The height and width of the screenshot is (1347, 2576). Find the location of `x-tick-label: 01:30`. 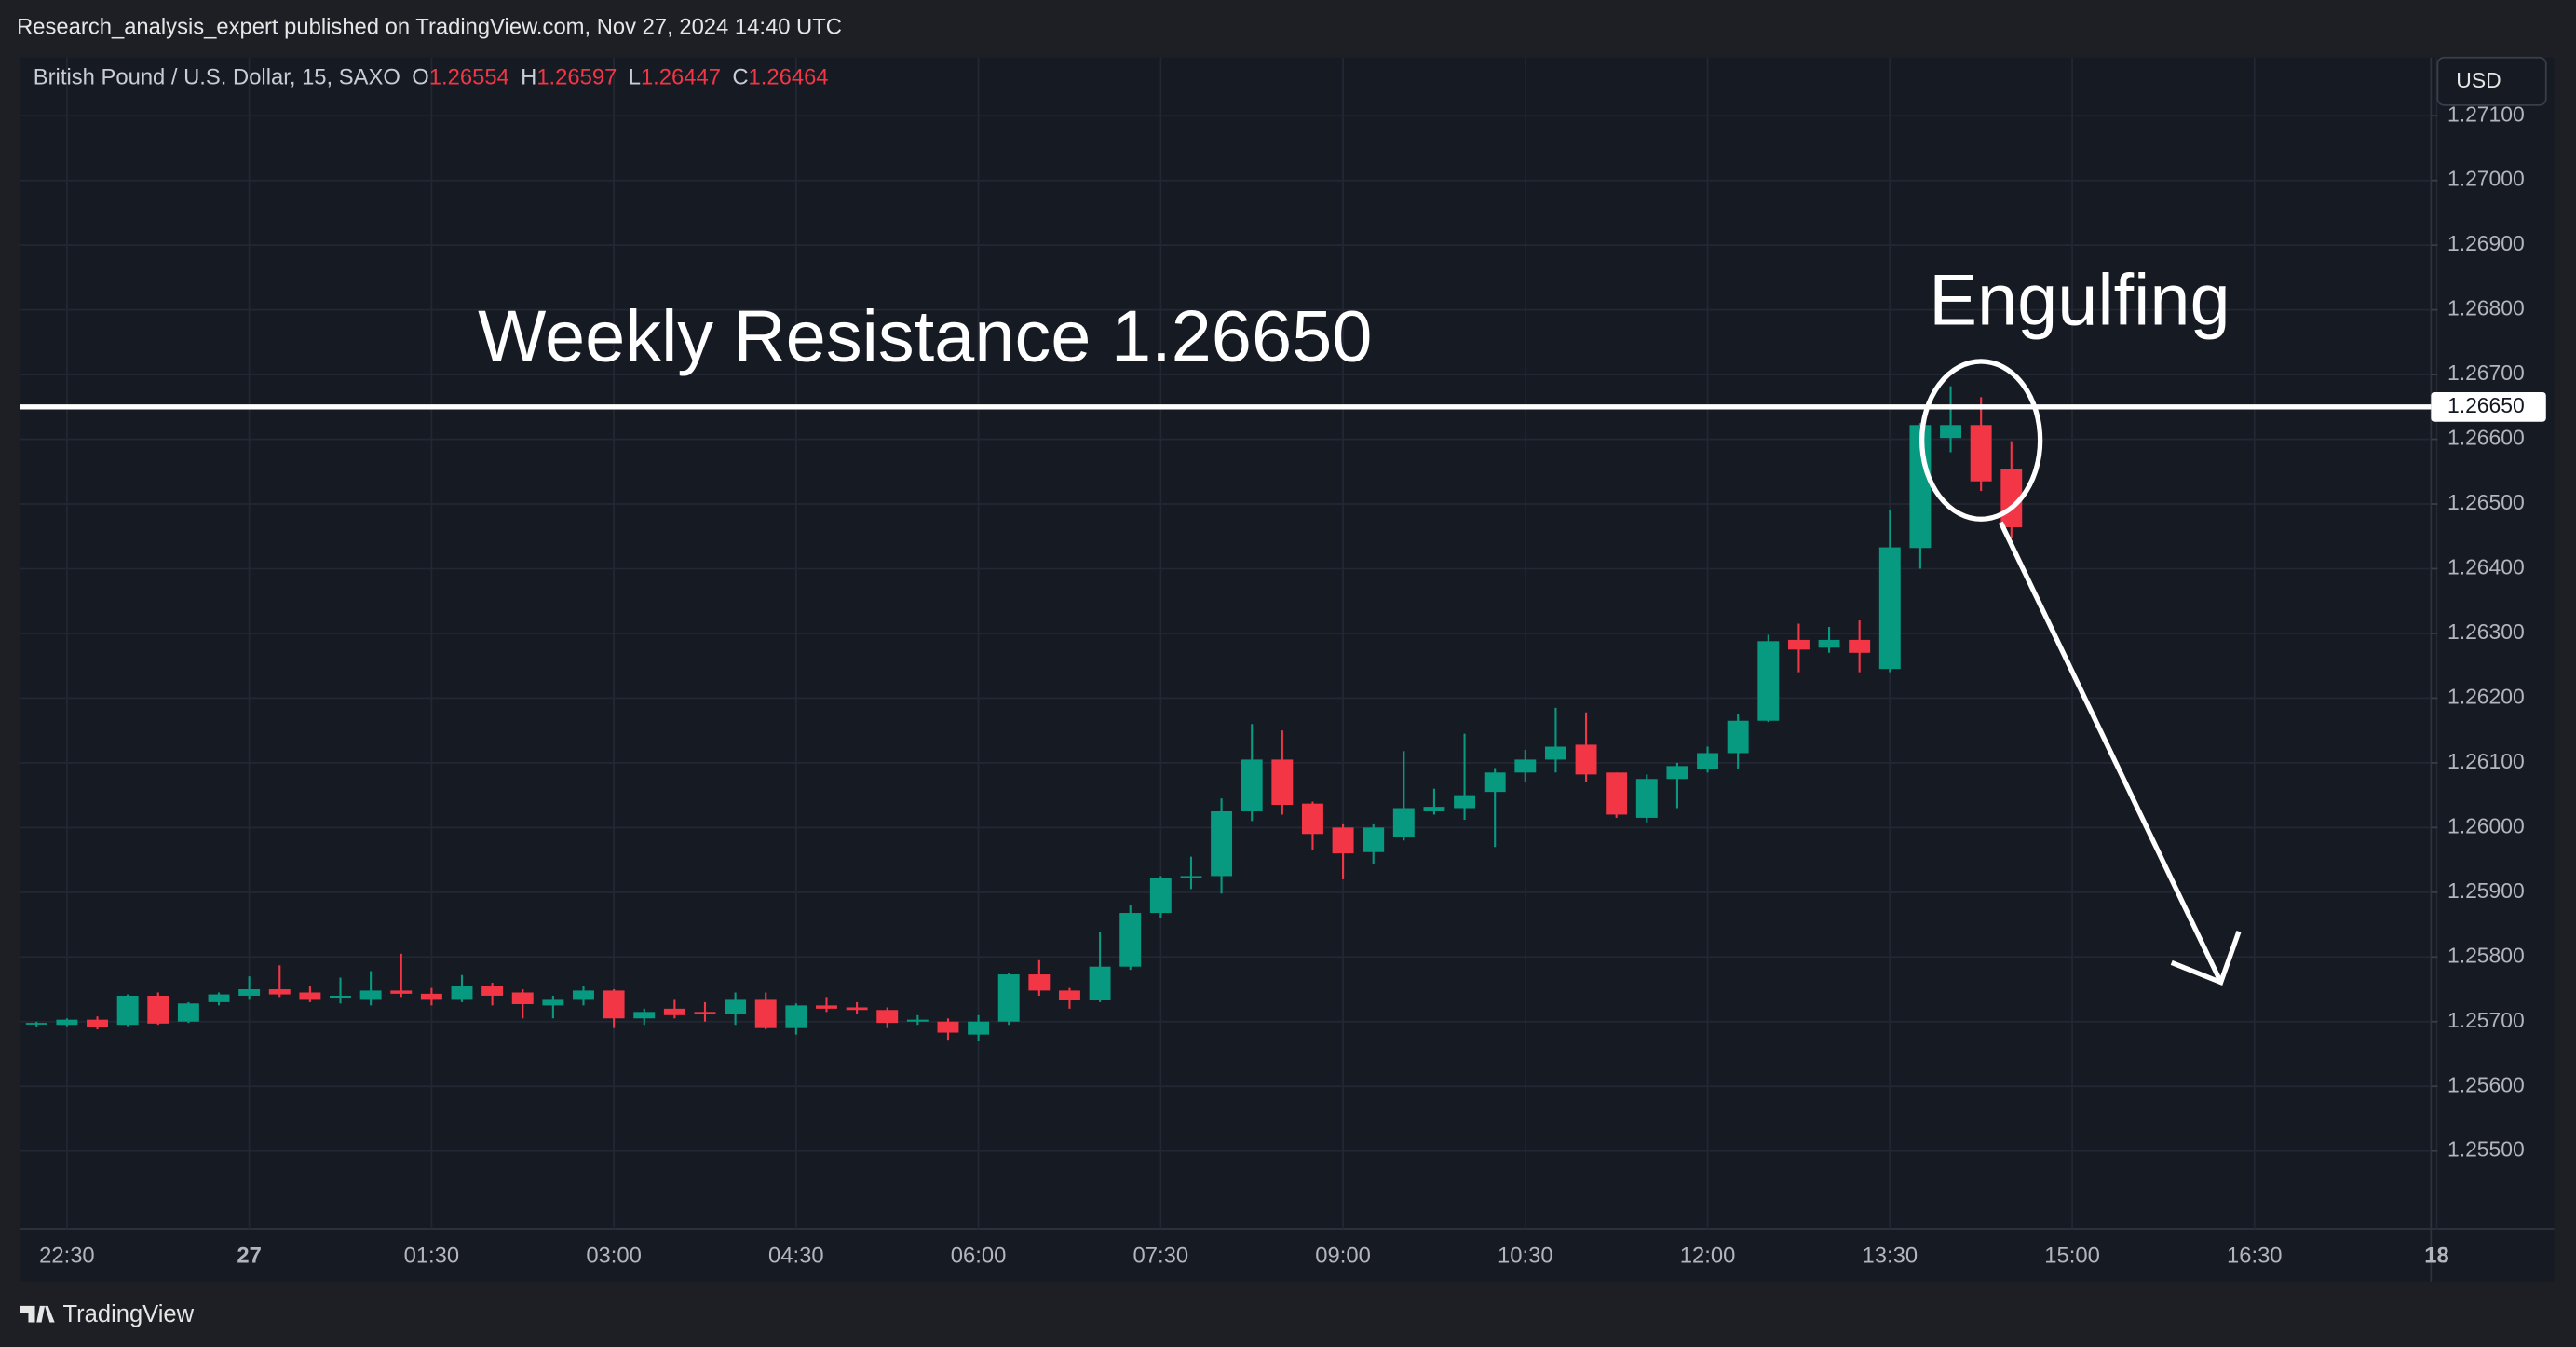

x-tick-label: 01:30 is located at coordinates (432, 1255).